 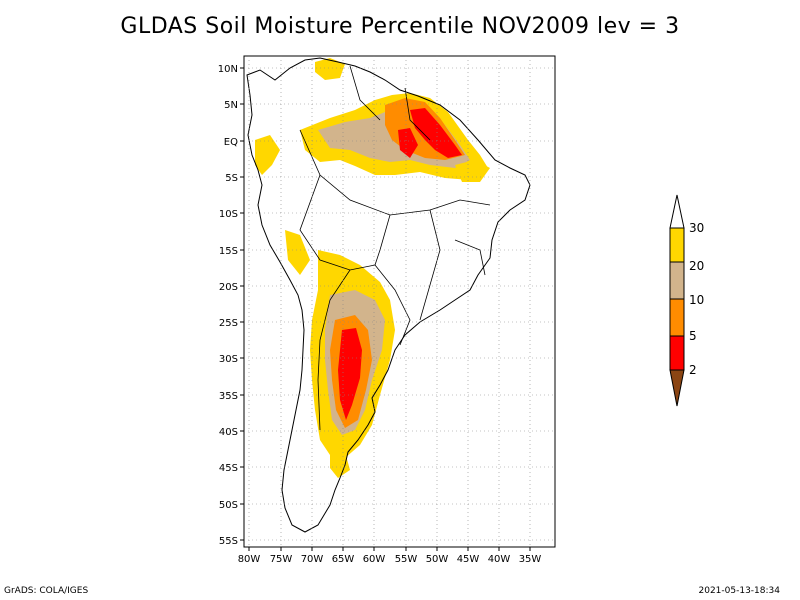 I want to click on lon-tick-label: 65W, so click(x=343, y=559).